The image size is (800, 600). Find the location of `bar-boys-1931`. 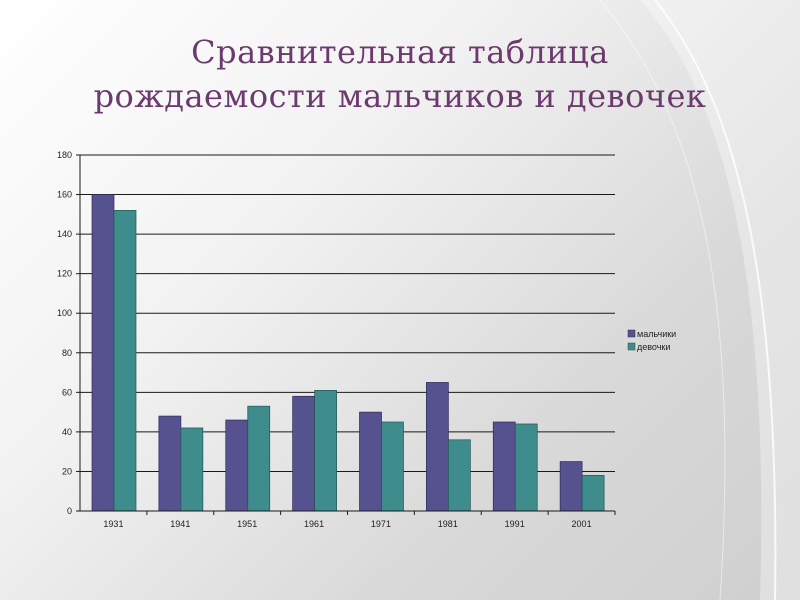

bar-boys-1931 is located at coordinates (103, 353).